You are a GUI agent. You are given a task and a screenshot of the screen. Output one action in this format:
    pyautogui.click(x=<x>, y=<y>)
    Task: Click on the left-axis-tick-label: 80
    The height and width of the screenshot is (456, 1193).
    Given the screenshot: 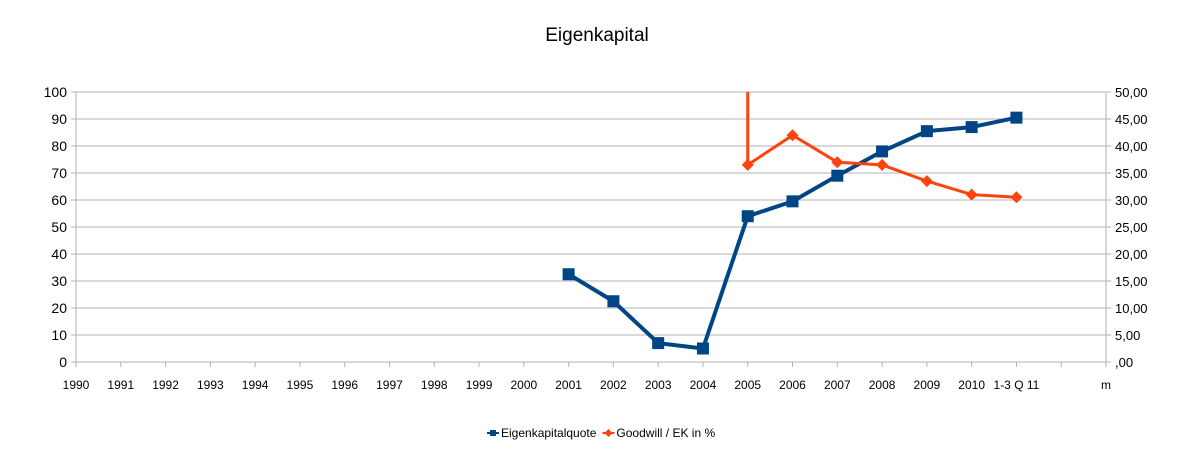 What is the action you would take?
    pyautogui.click(x=59, y=146)
    